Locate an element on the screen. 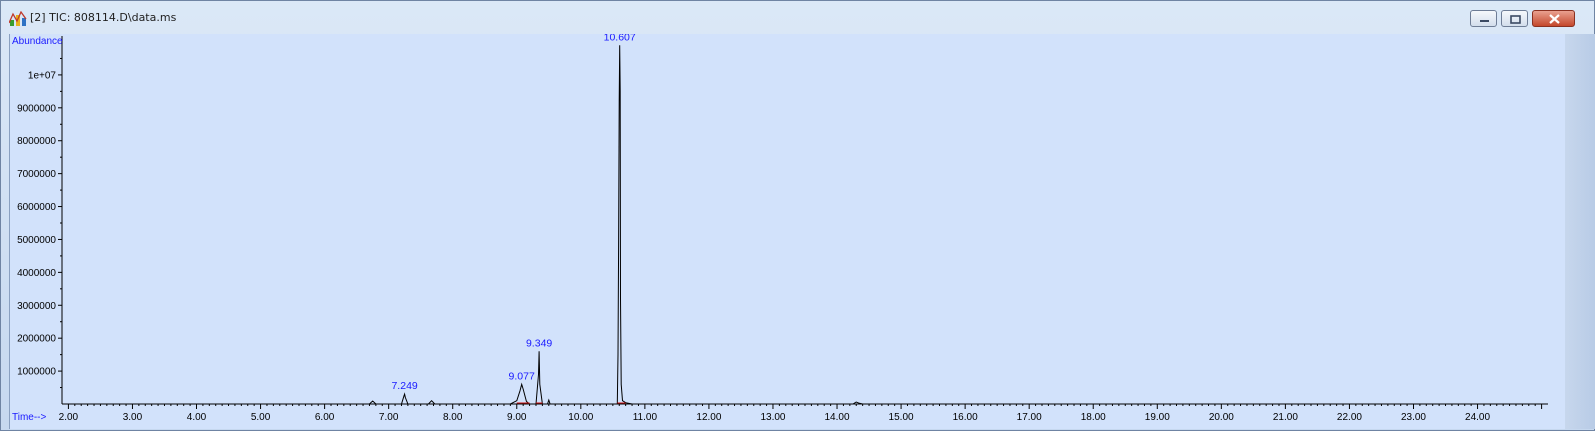 This screenshot has height=431, width=1595. x-tick-label: 5.00 is located at coordinates (261, 417).